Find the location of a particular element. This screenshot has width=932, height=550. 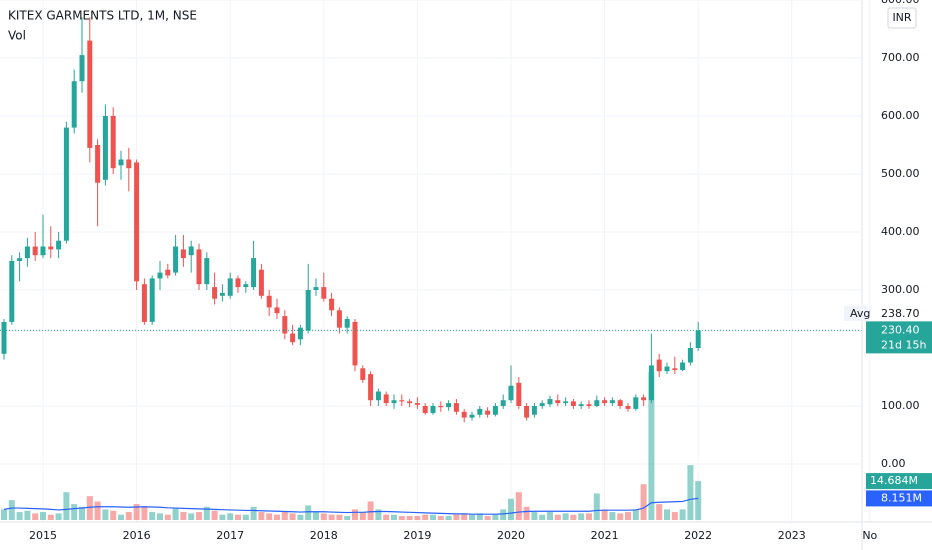

volume-ma-line is located at coordinates (351, 506).